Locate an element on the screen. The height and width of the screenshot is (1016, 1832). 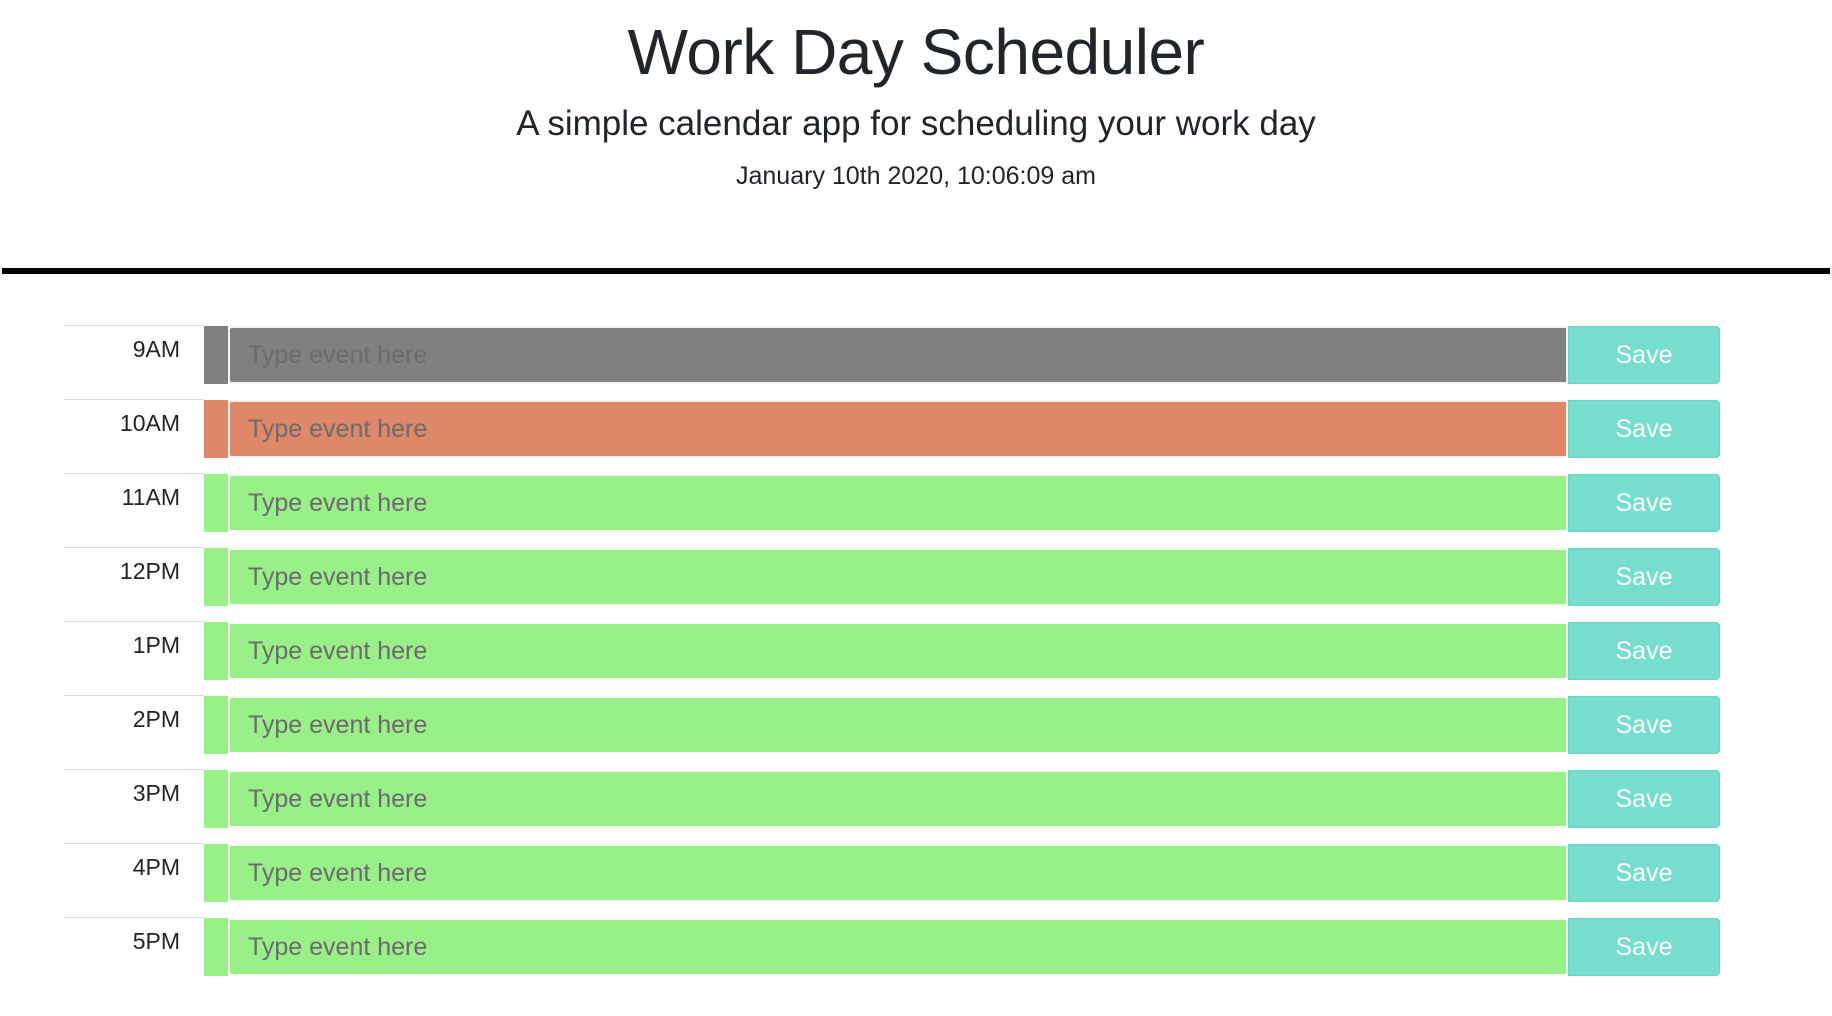
hour-label: 4PM is located at coordinates (134, 880).